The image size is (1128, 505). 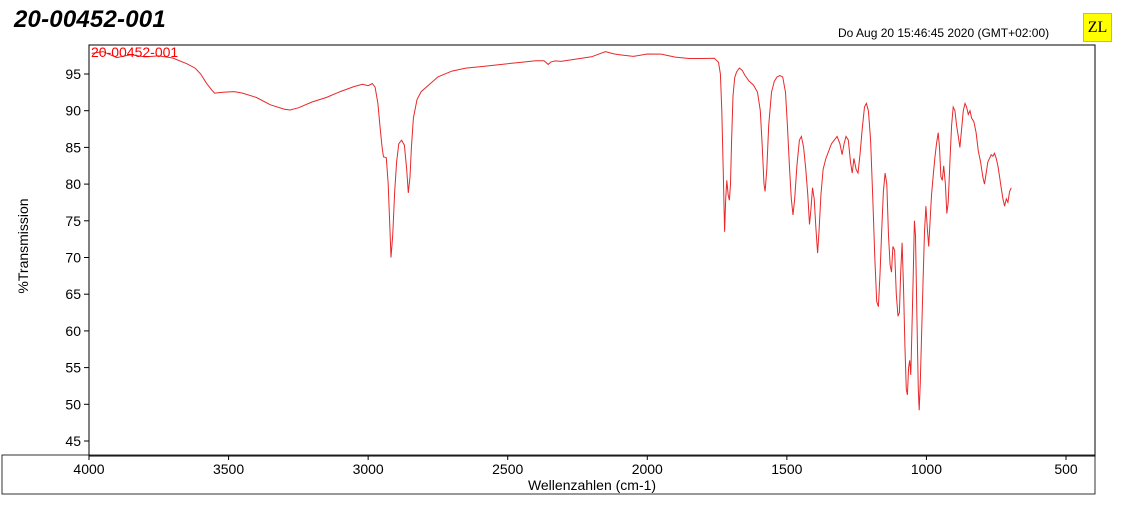 What do you see at coordinates (73, 184) in the screenshot?
I see `y-tick-label: 80` at bounding box center [73, 184].